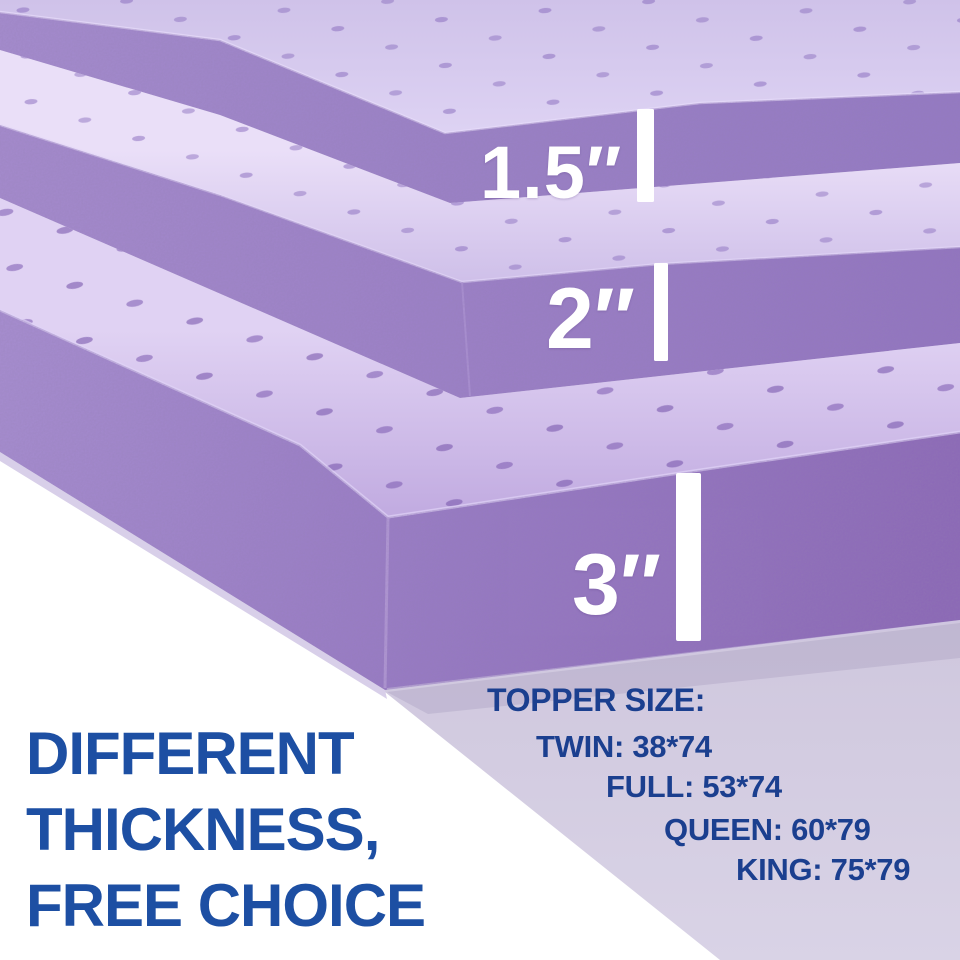 The height and width of the screenshot is (960, 960). What do you see at coordinates (596, 700) in the screenshot?
I see `size-chart-title: TOPPER SIZE:` at bounding box center [596, 700].